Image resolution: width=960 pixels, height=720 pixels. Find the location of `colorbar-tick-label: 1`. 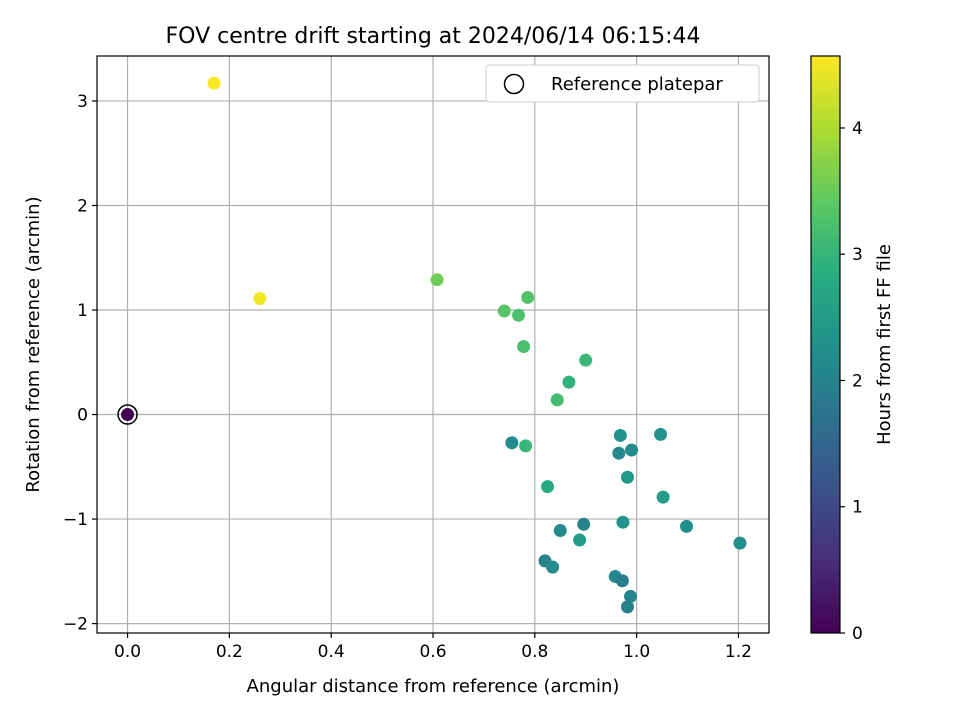

colorbar-tick-label: 1 is located at coordinates (857, 508).